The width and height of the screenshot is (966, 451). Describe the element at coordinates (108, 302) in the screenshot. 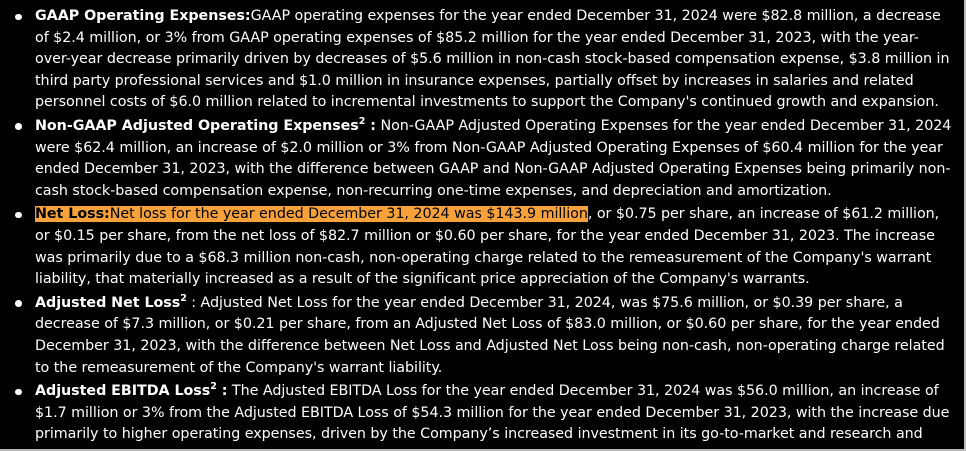

I see `bullet-title-text: Adjusted Net Loss` at that location.